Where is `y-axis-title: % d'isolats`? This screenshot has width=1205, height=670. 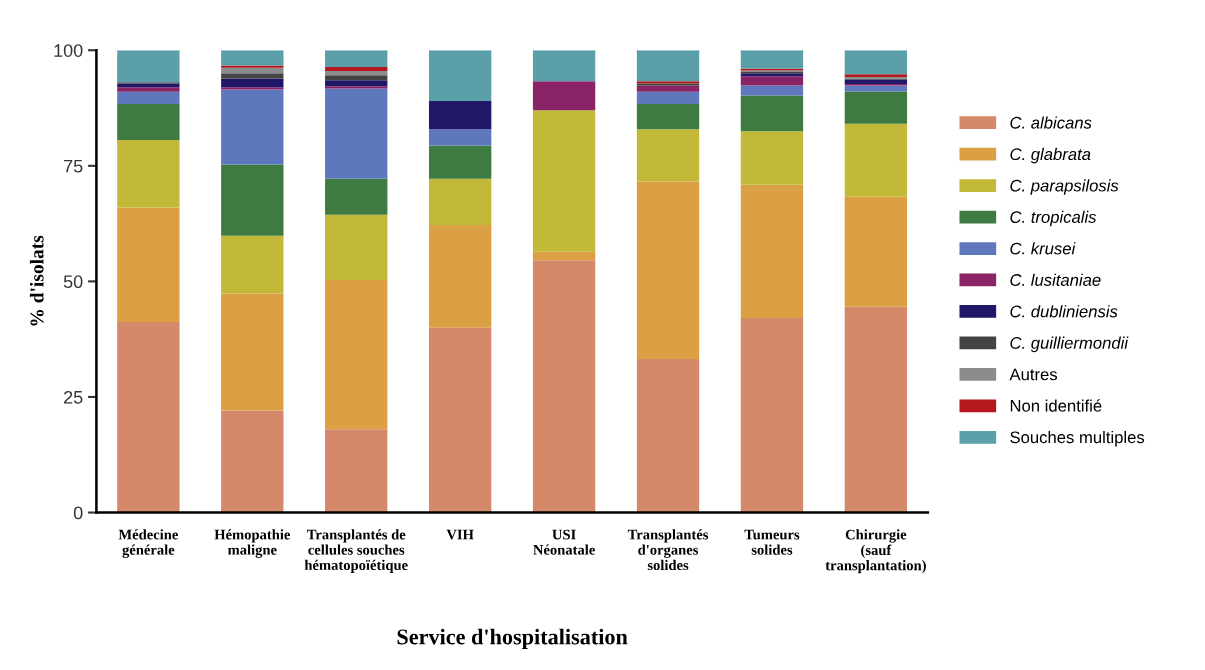 y-axis-title: % d'isolats is located at coordinates (36, 280).